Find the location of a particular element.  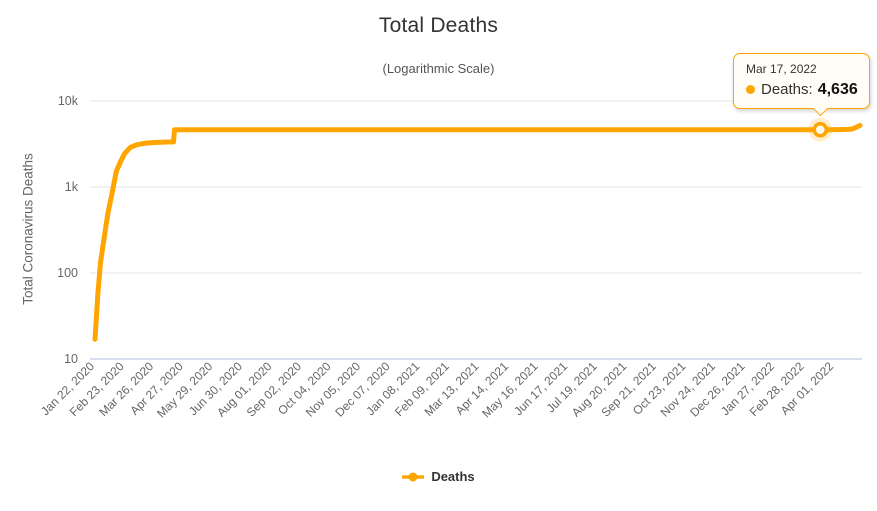

y-tick-label: 10k is located at coordinates (68, 101).